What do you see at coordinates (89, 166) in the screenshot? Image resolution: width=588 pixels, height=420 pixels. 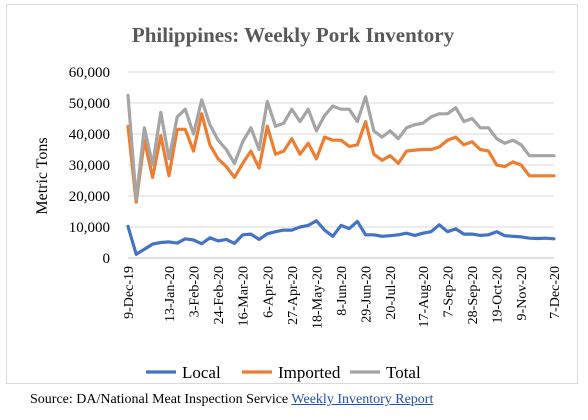 I see `y-tick-label: 30,000` at bounding box center [89, 166].